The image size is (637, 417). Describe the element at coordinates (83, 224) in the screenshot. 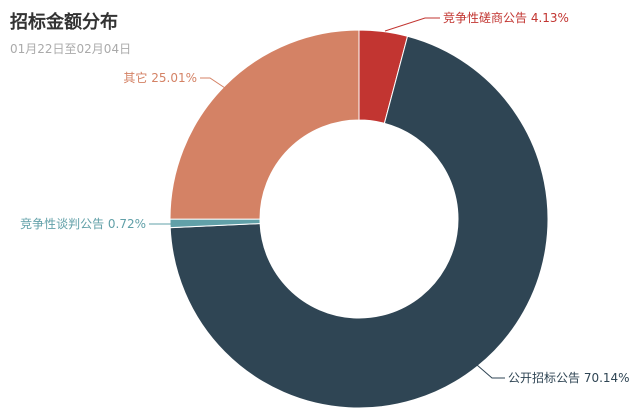

I see `slice-label: 竞争性谈判公告 0.72%` at that location.